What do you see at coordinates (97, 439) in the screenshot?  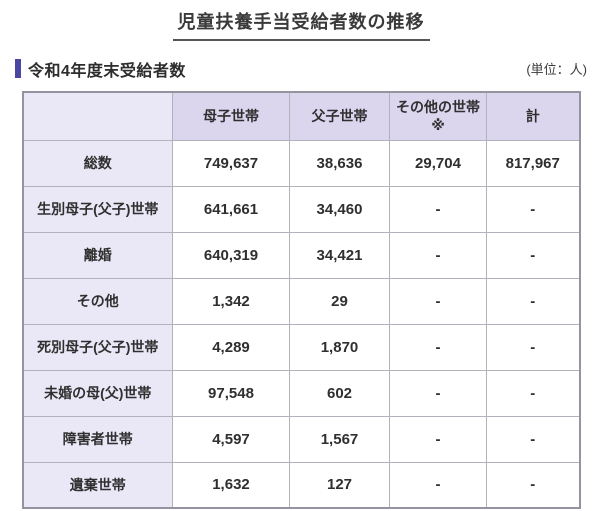 I see `row-label: 障害者世帯` at bounding box center [97, 439].